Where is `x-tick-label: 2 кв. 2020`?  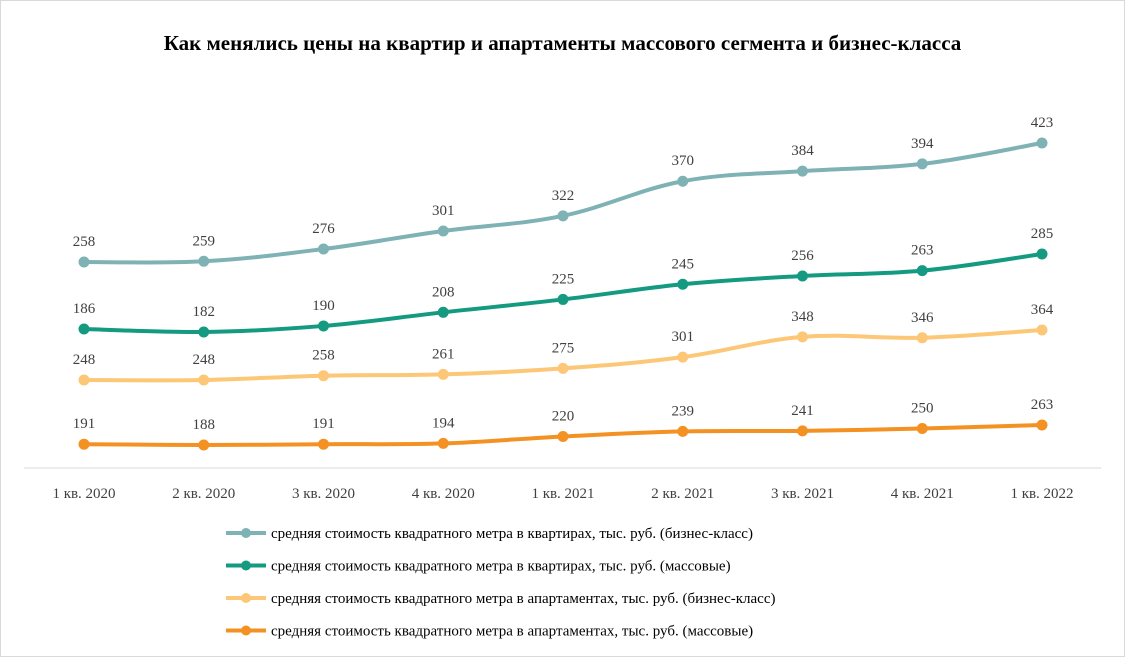 x-tick-label: 2 кв. 2020 is located at coordinates (203, 494).